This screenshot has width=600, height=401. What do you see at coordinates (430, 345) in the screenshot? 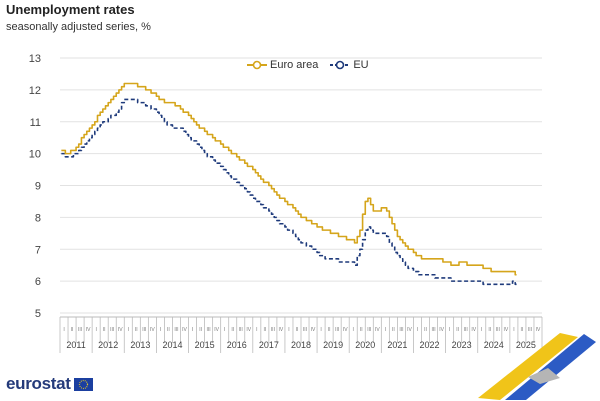
I see `year-tick-label: 2022` at bounding box center [430, 345].